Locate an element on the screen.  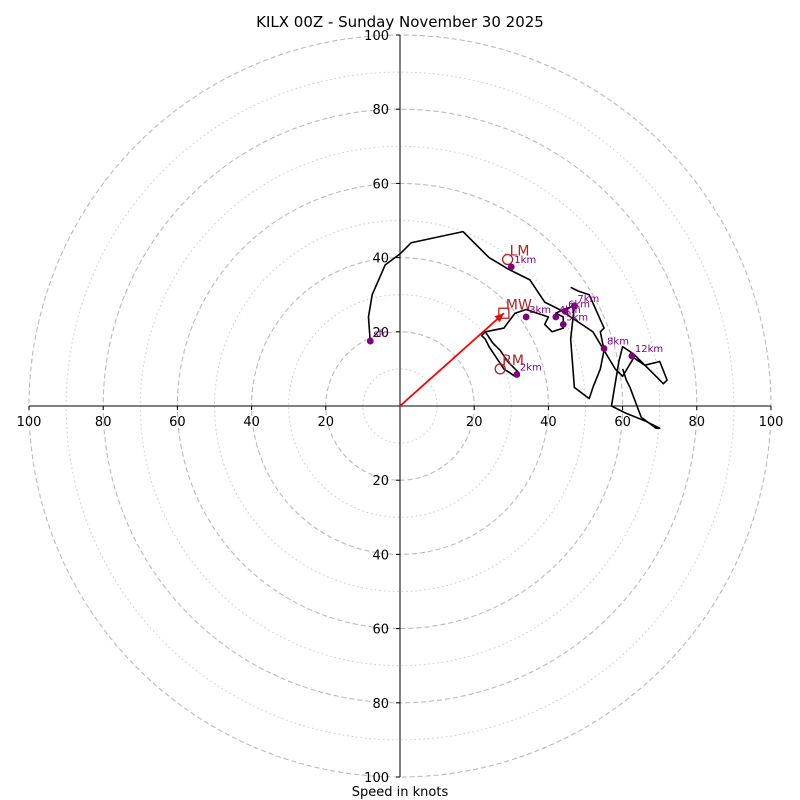
height-label-4km: 4km is located at coordinates (570, 310).